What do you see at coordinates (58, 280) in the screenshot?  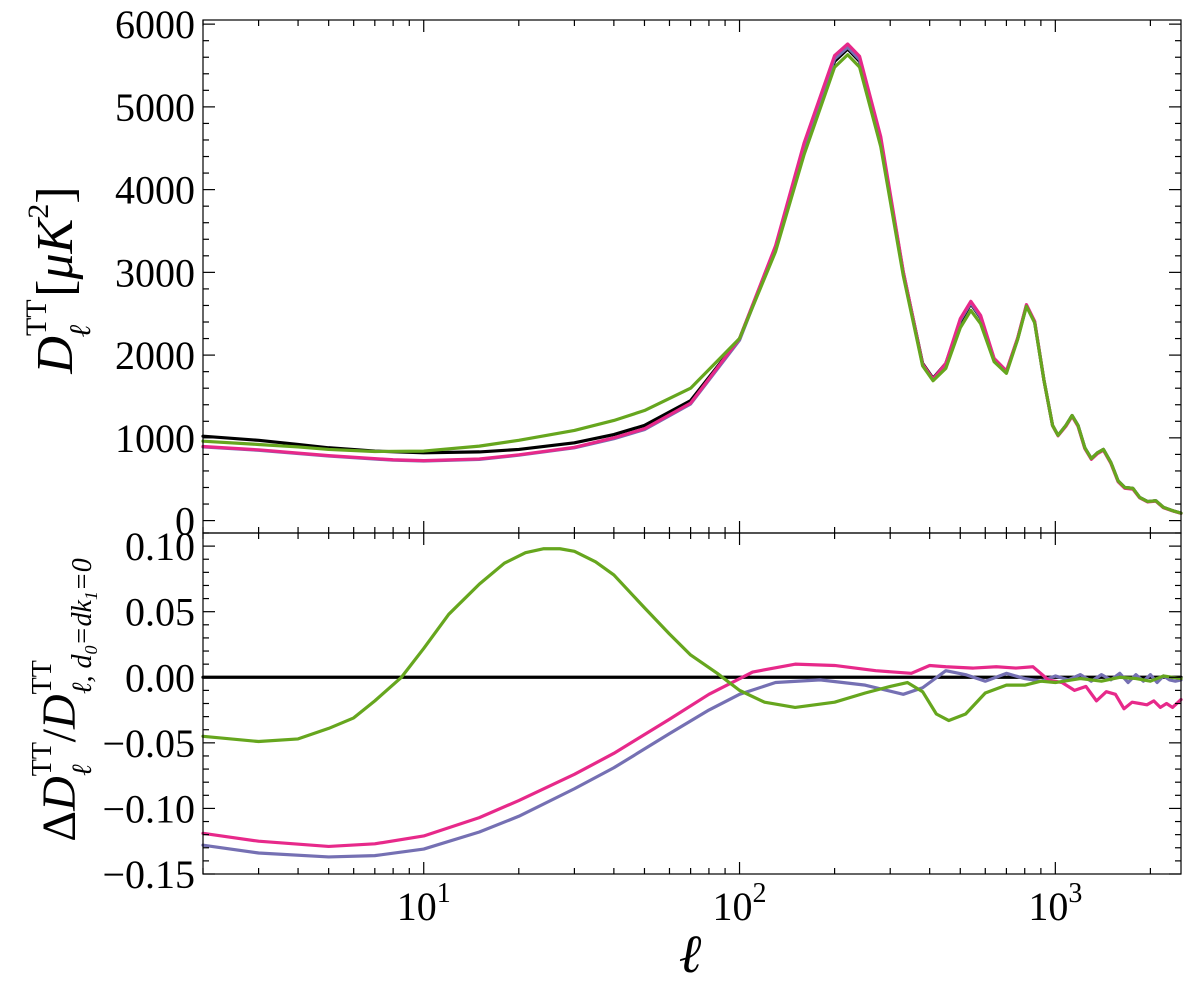 I see `top-y-axis-label: DTT ℓ[μK2]` at bounding box center [58, 280].